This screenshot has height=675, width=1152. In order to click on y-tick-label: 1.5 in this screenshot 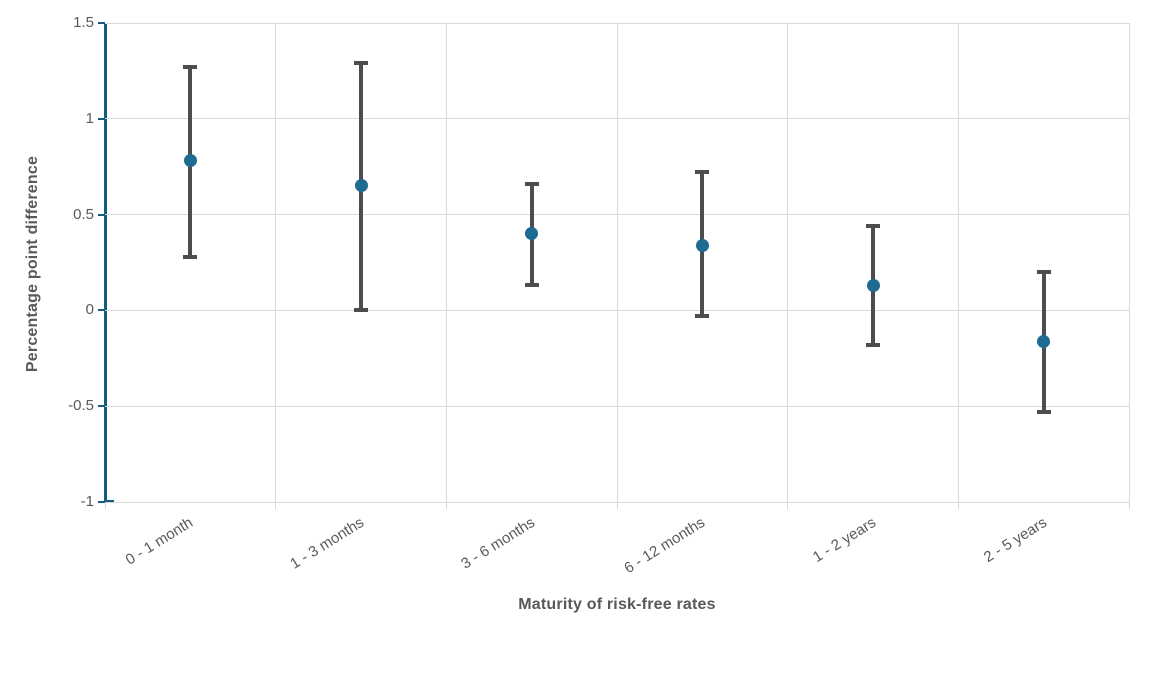, I will do `click(83, 22)`.